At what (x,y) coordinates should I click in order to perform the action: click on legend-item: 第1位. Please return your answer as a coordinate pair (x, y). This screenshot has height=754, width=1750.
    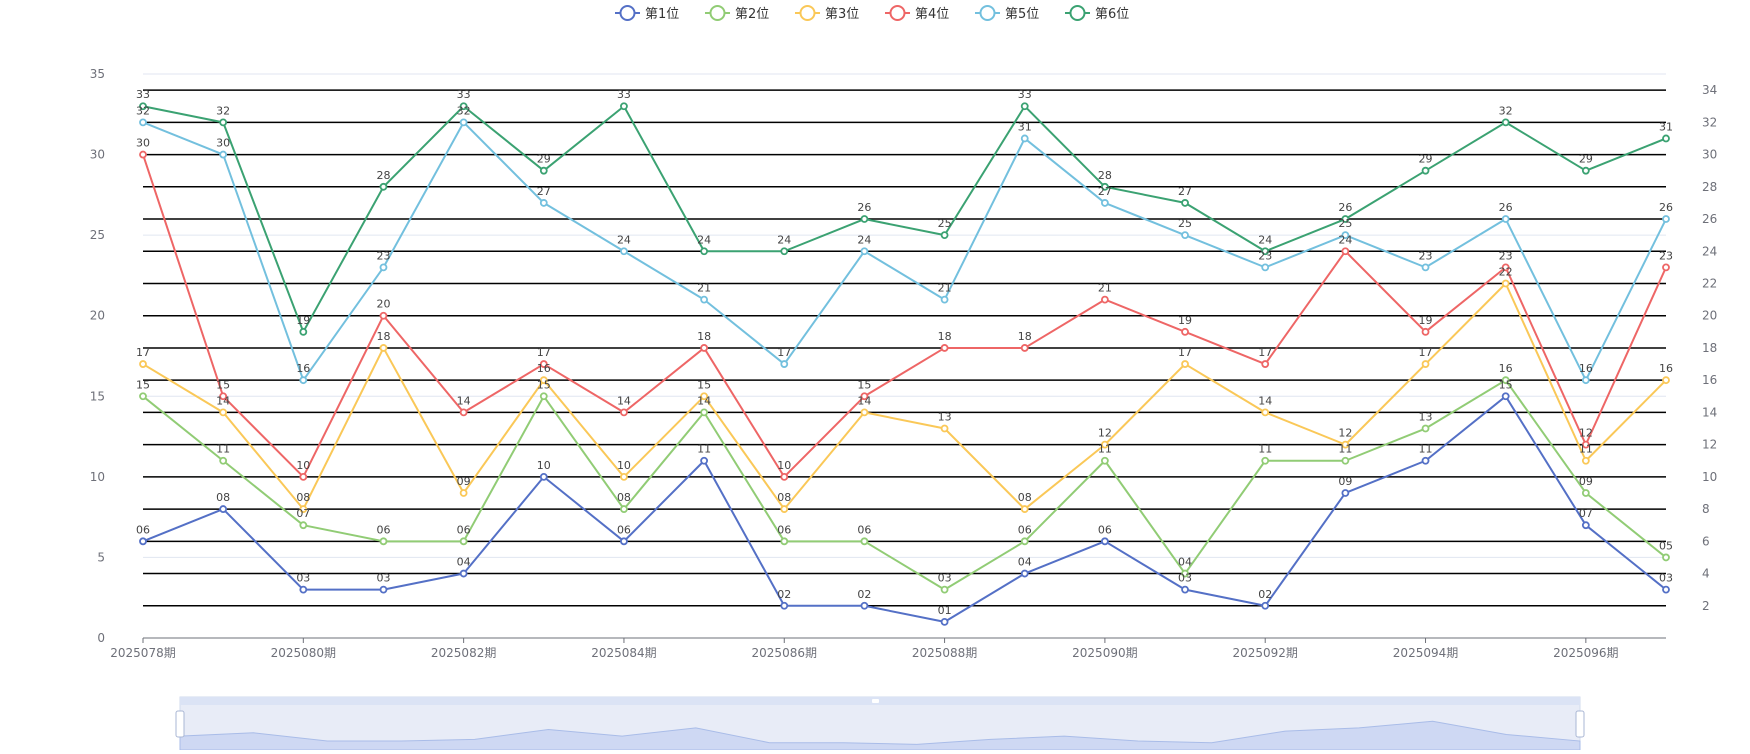
    Looking at the image, I should click on (647, 13).